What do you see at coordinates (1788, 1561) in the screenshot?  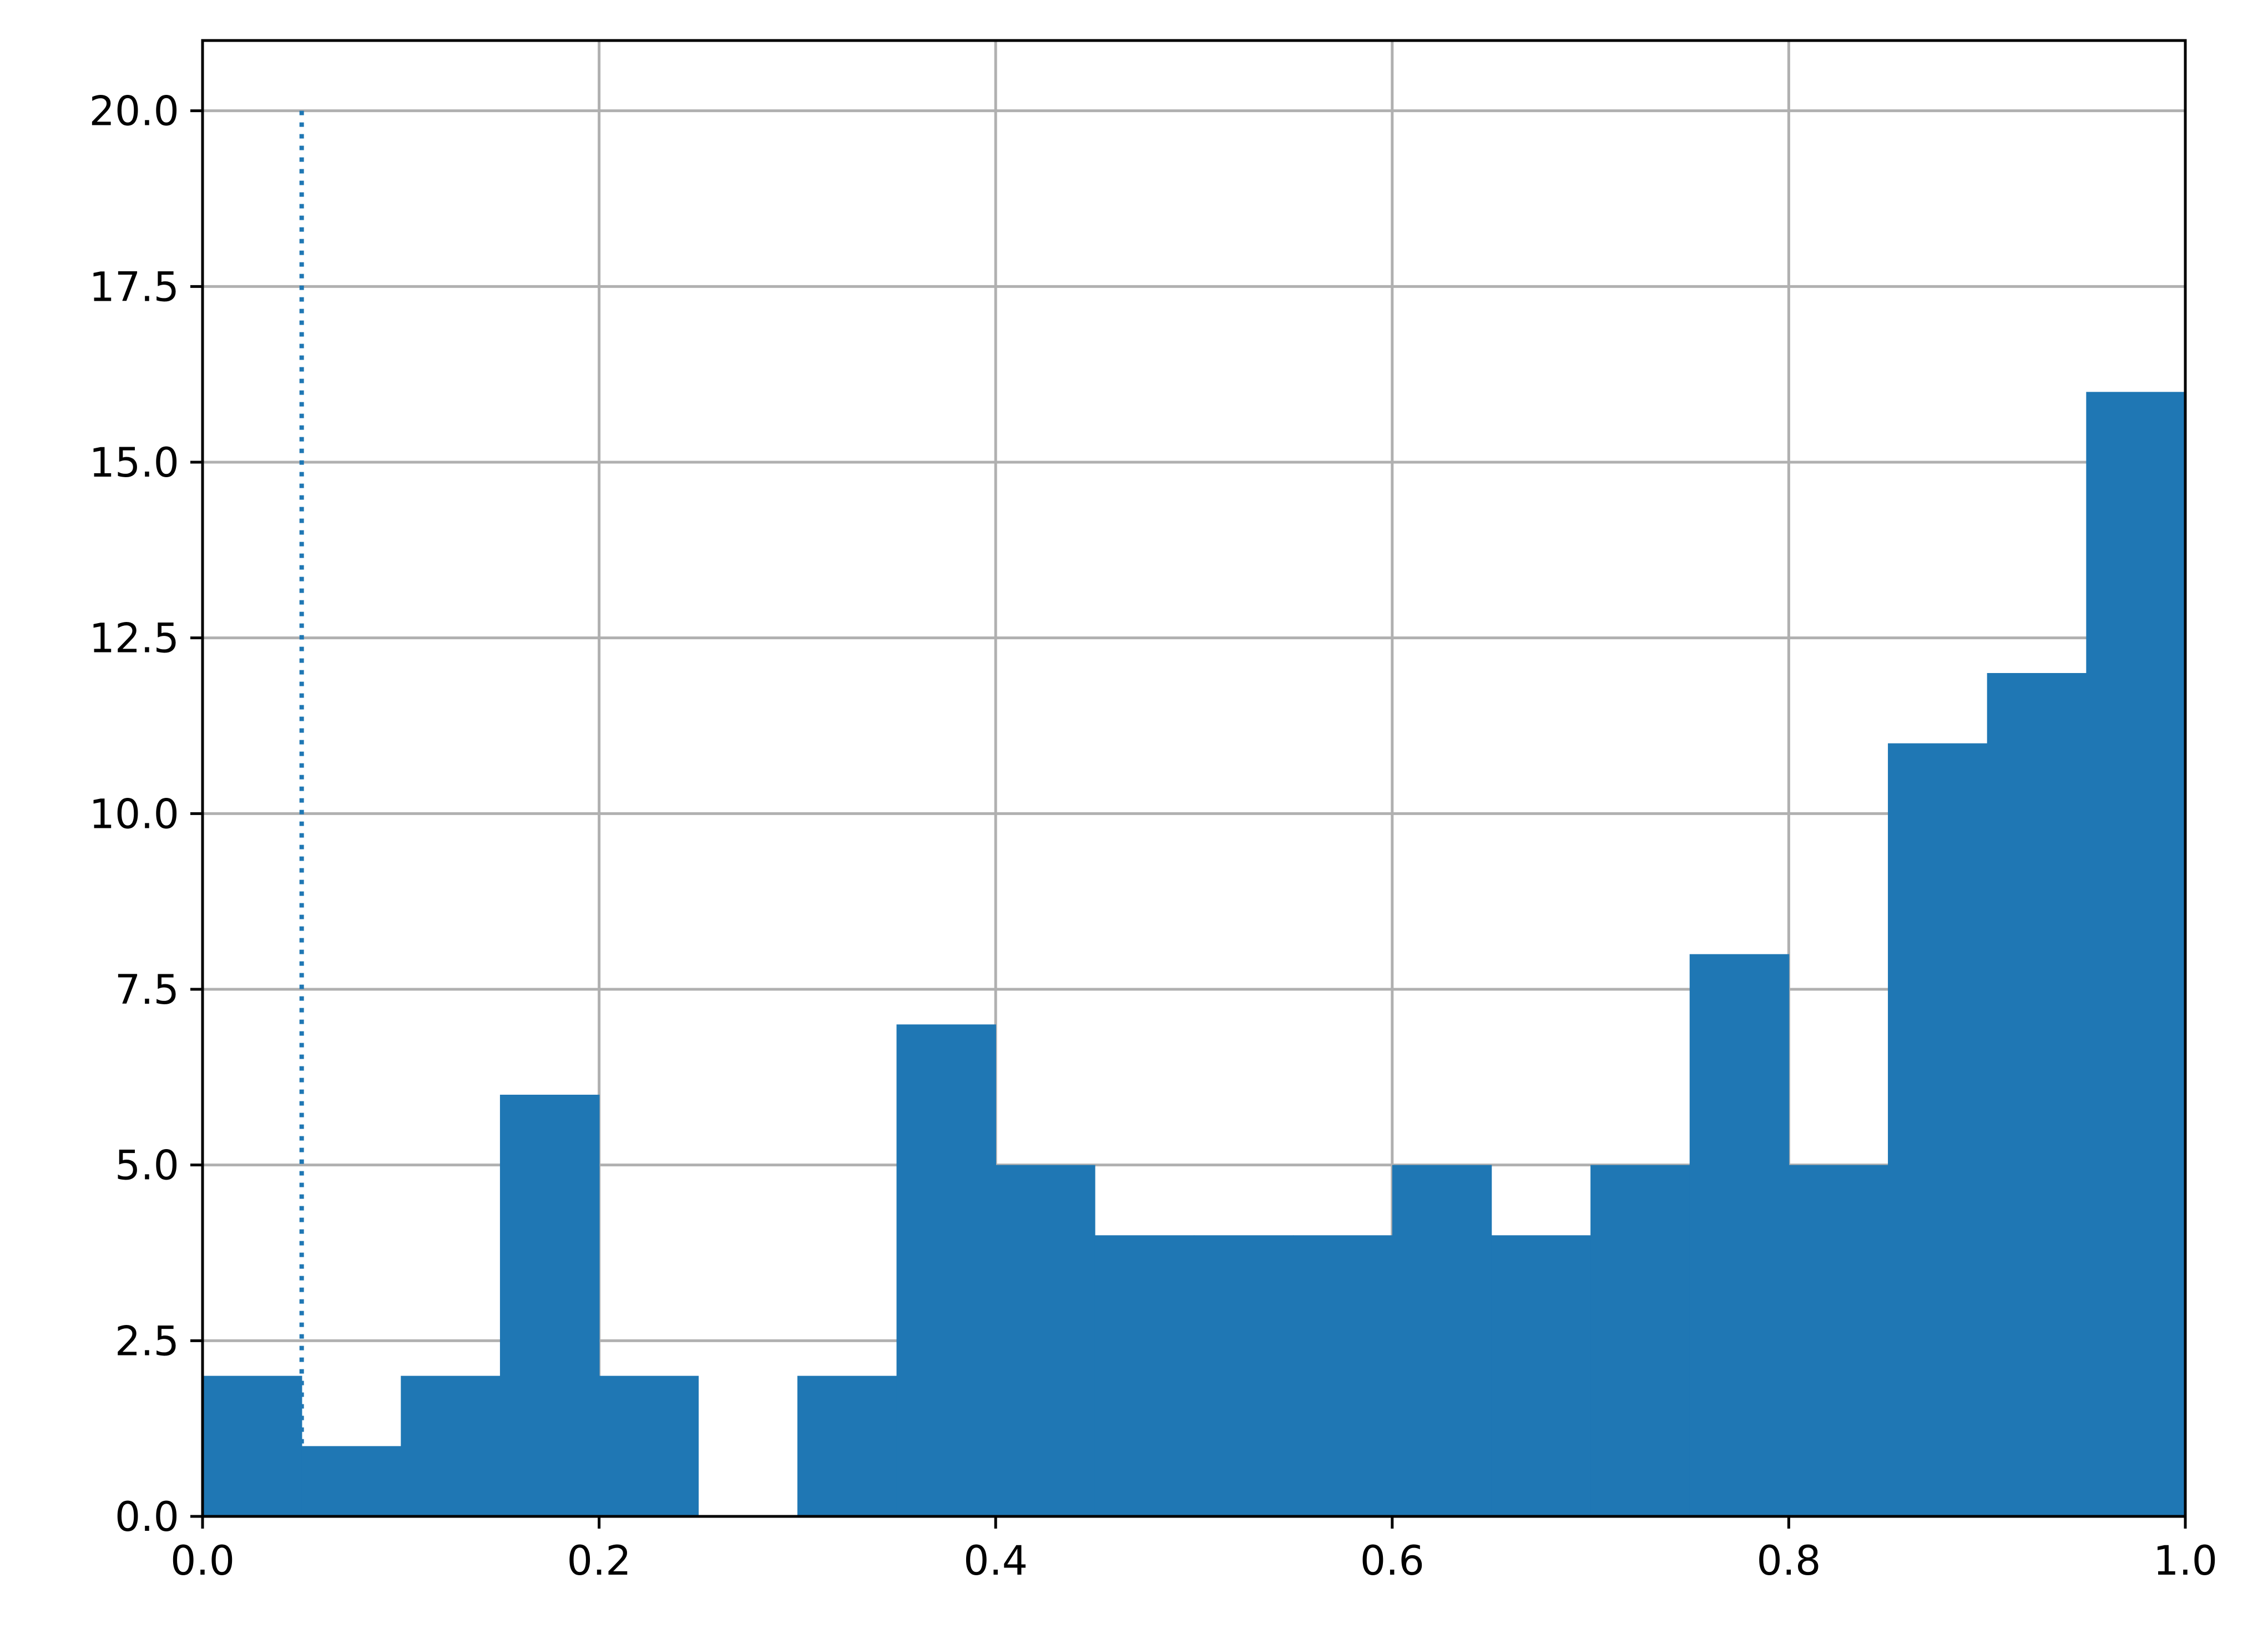 I see `x-tick-label: 0.8` at bounding box center [1788, 1561].